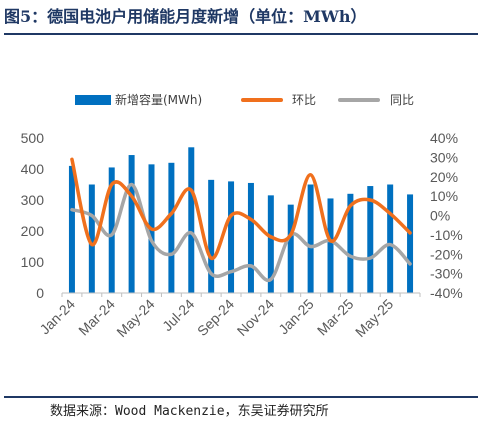 The height and width of the screenshot is (432, 488). Describe the element at coordinates (440, 216) in the screenshot. I see `right-tick-label: 0%` at that location.